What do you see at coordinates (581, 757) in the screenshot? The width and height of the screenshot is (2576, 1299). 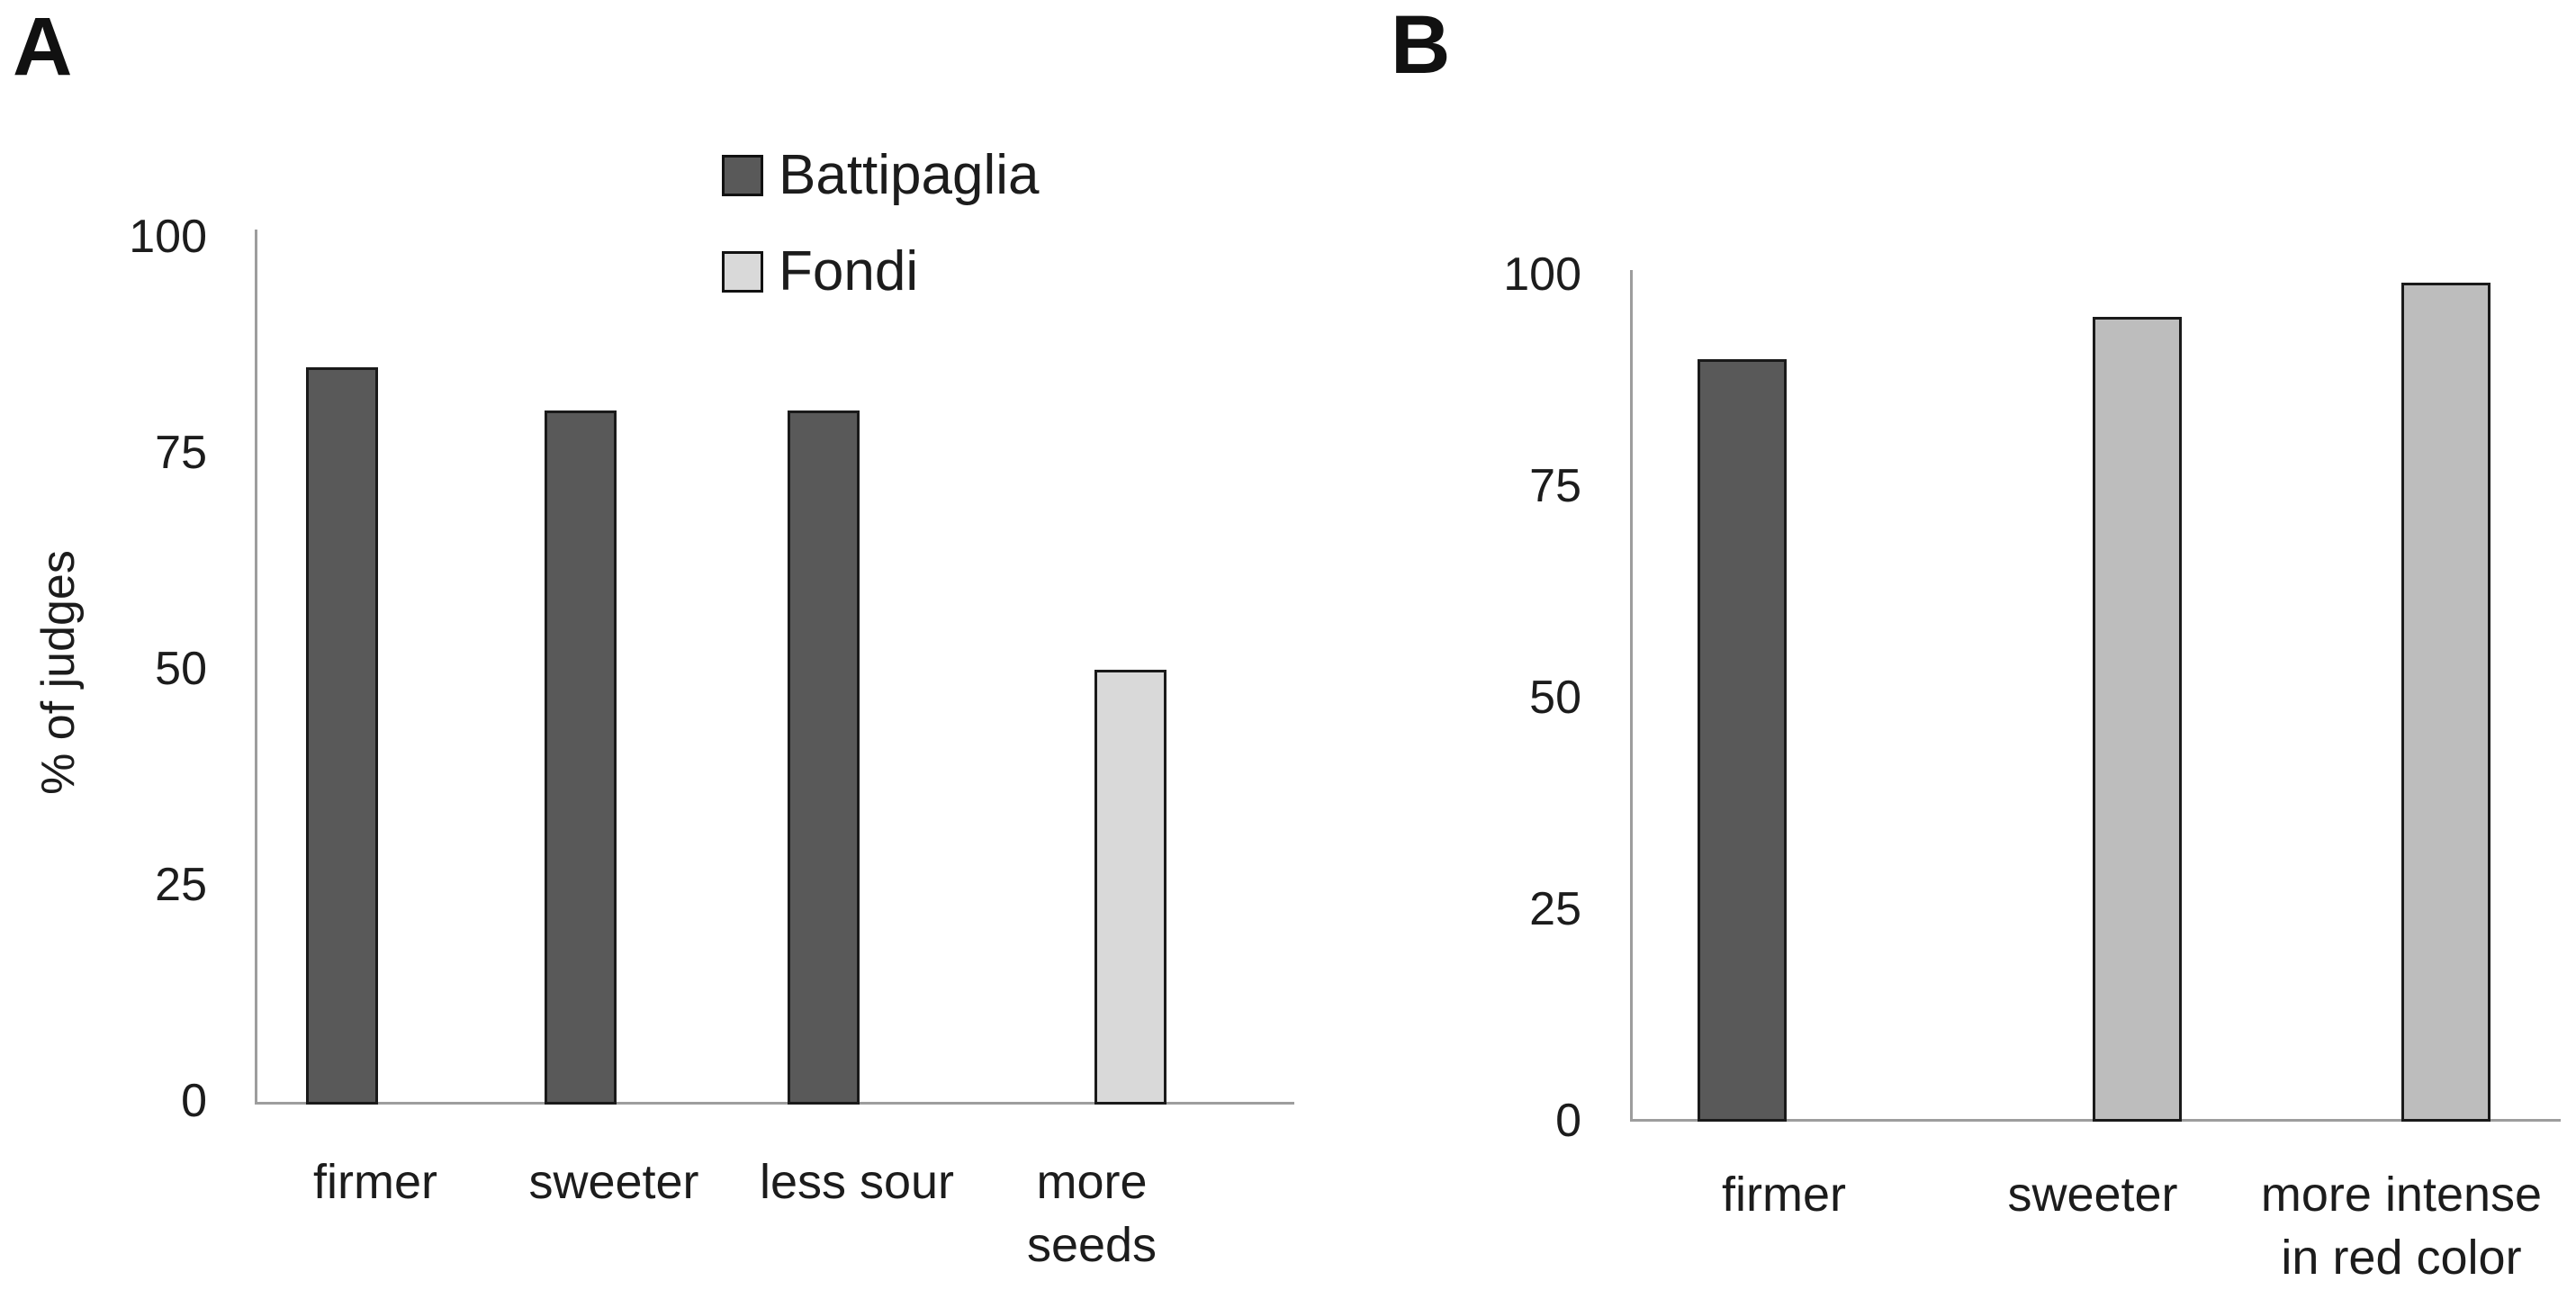 I see `bar-sweeter-battipaglia` at bounding box center [581, 757].